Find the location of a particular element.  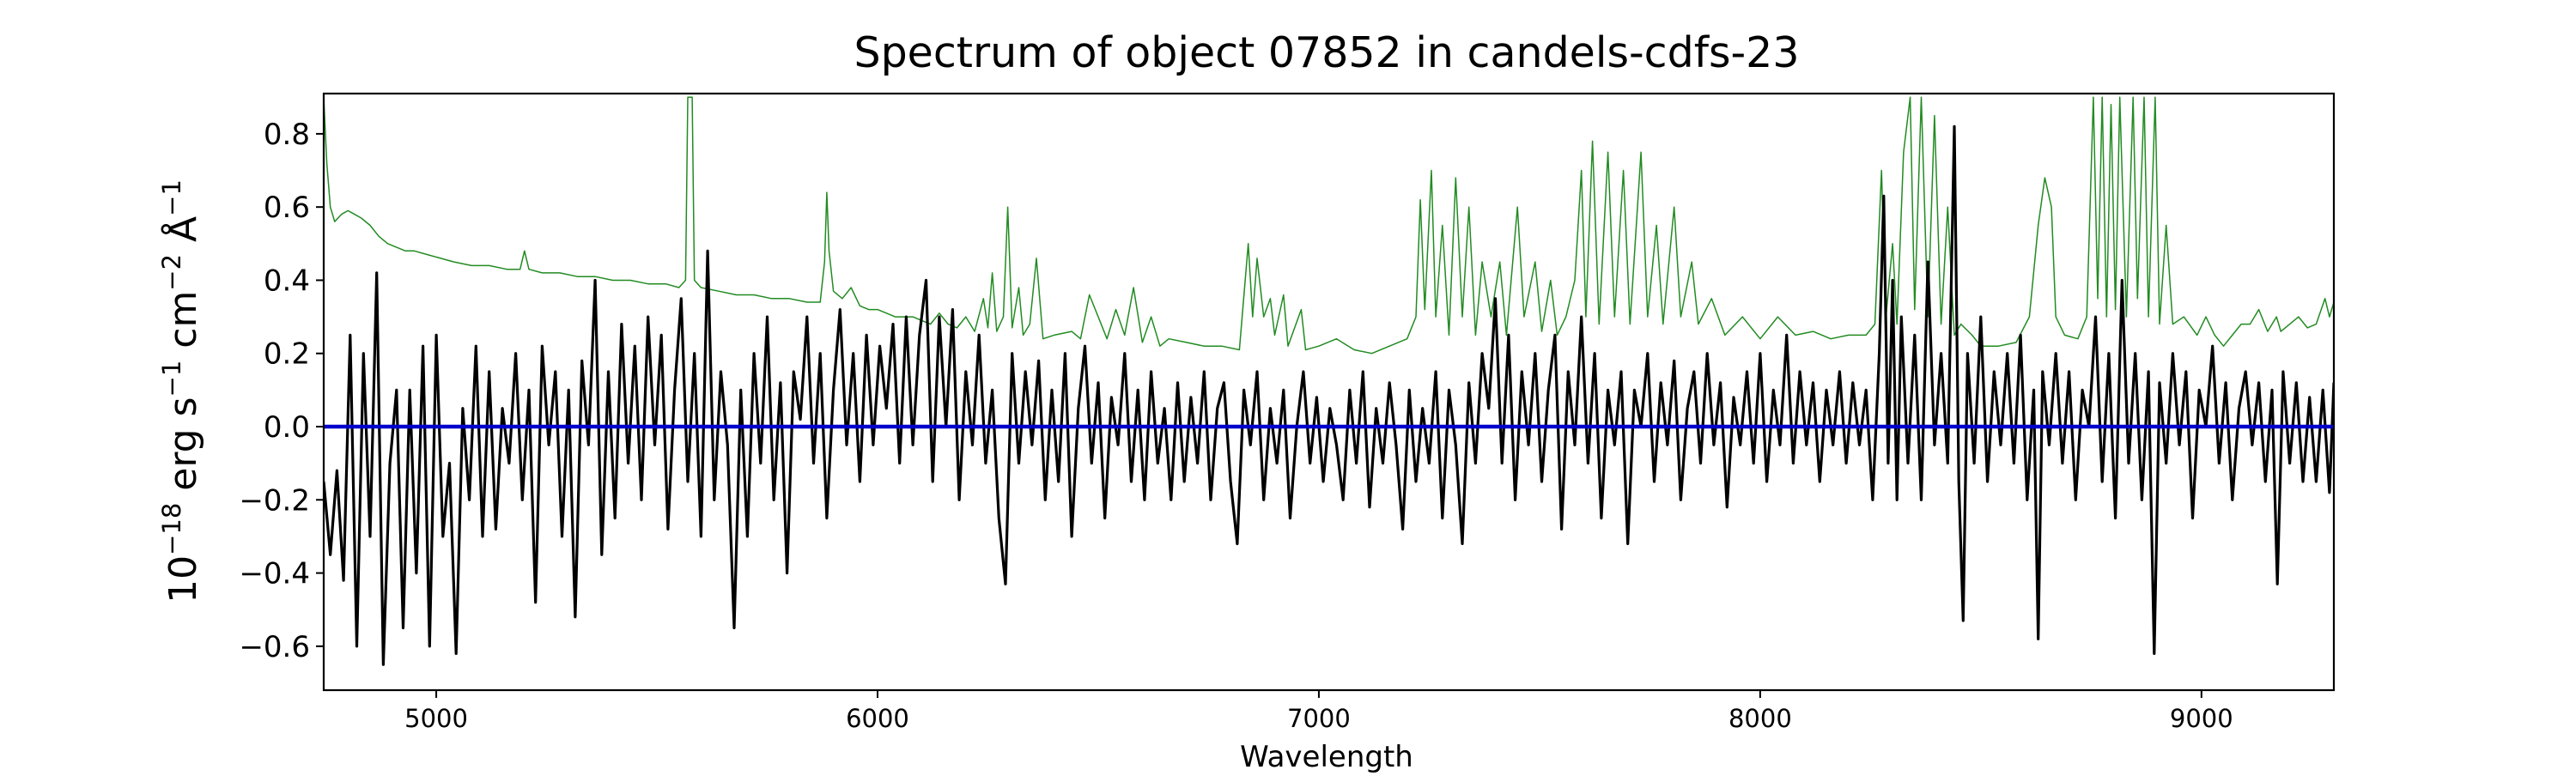

y-label-exp3: −2 is located at coordinates (171, 273).